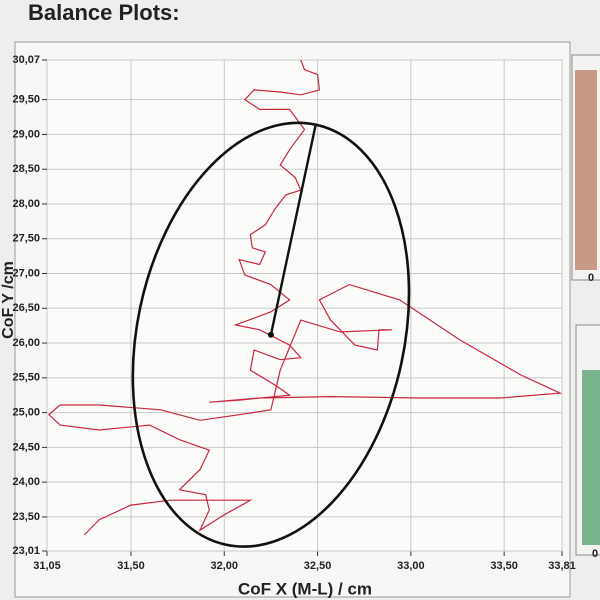  I want to click on y-tick-label: 29,00, so click(26, 134).